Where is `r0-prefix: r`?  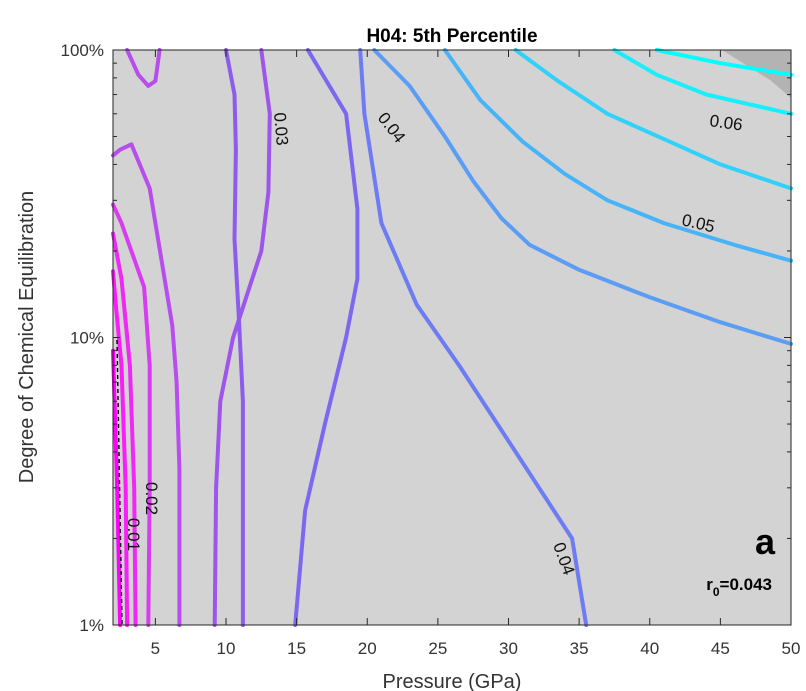 r0-prefix: r is located at coordinates (709, 584).